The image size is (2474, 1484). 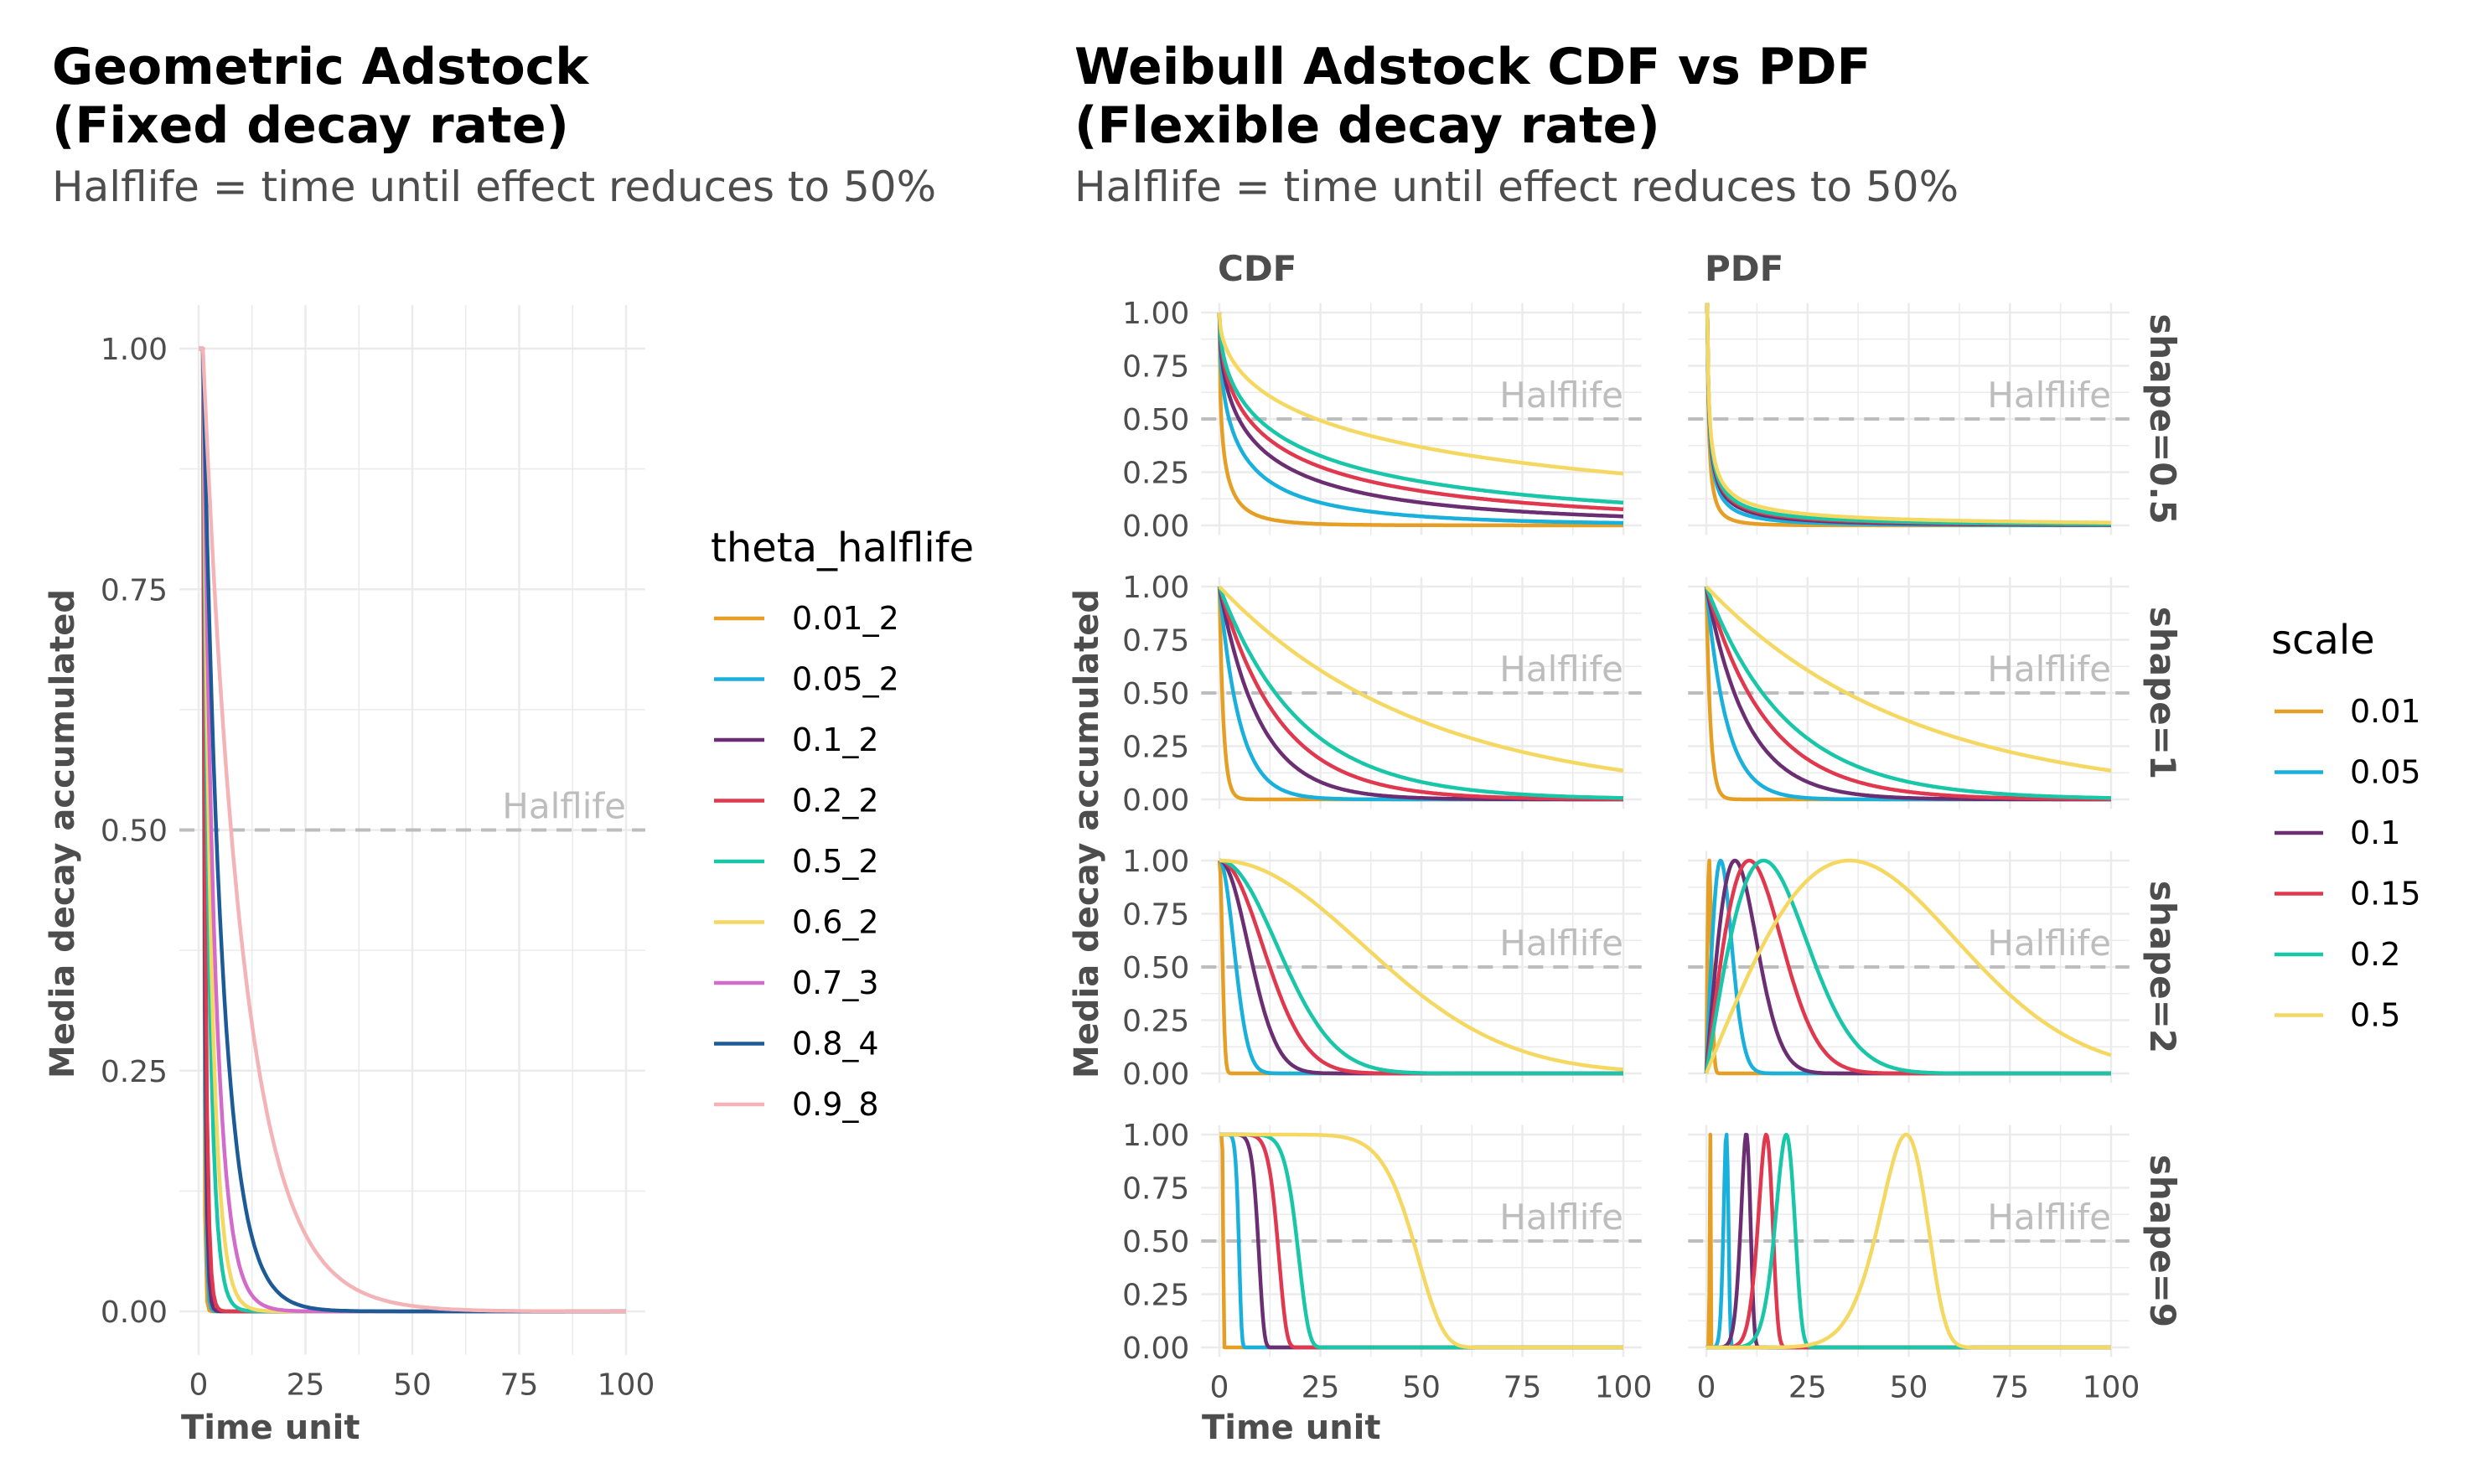 What do you see at coordinates (2375, 1016) in the screenshot?
I see `legend-label: 0.5` at bounding box center [2375, 1016].